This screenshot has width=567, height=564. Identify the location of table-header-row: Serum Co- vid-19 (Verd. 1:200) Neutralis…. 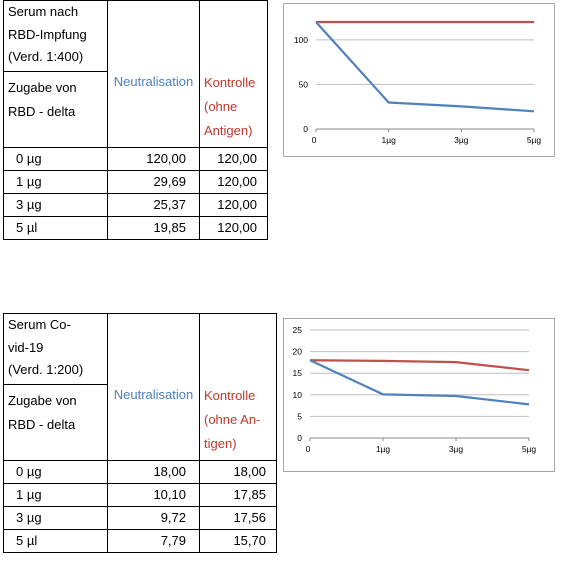
(140, 387).